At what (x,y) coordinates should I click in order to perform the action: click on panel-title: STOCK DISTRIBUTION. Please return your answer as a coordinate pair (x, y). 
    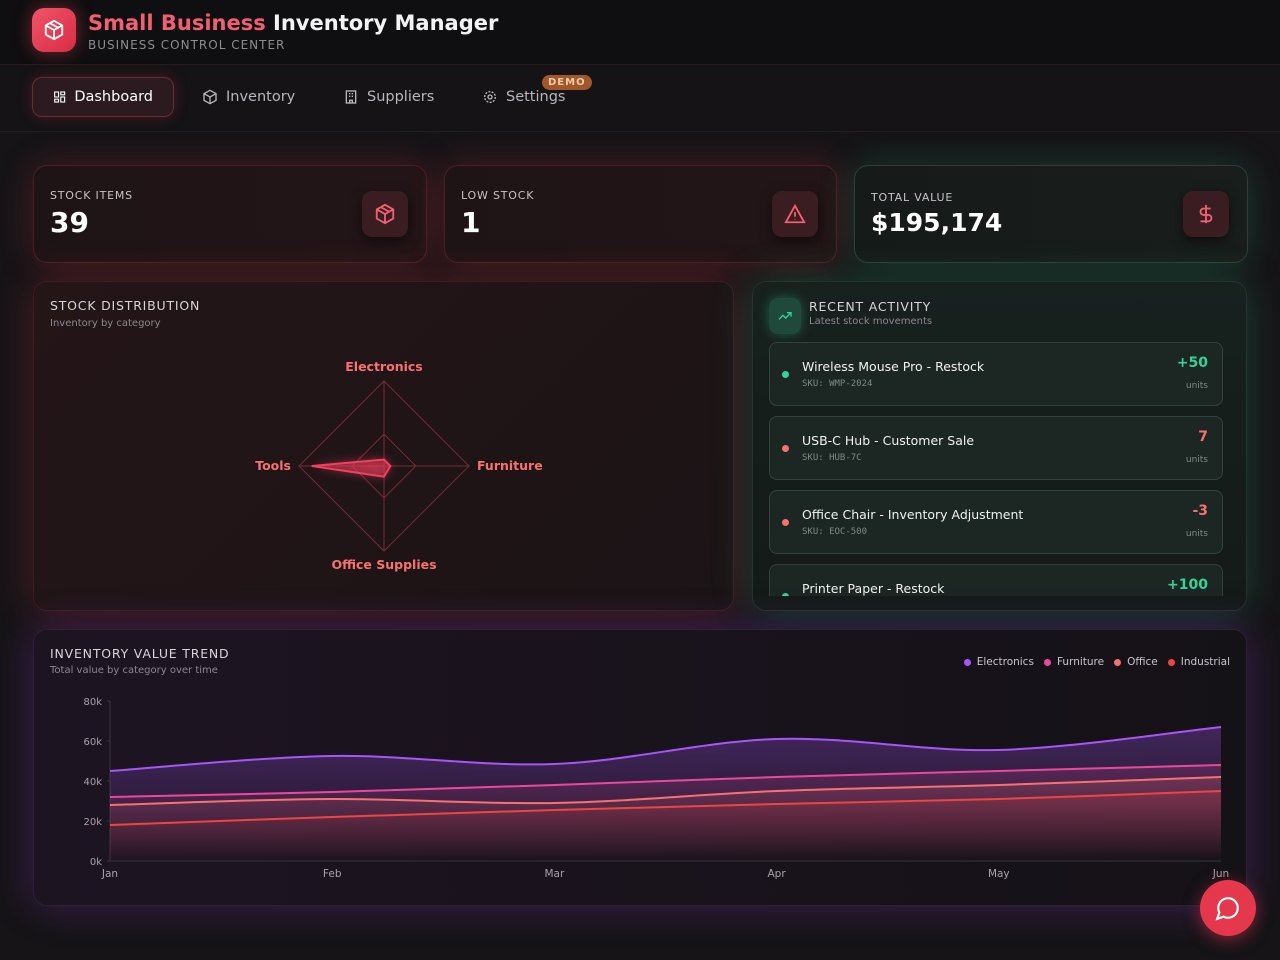
    Looking at the image, I should click on (125, 305).